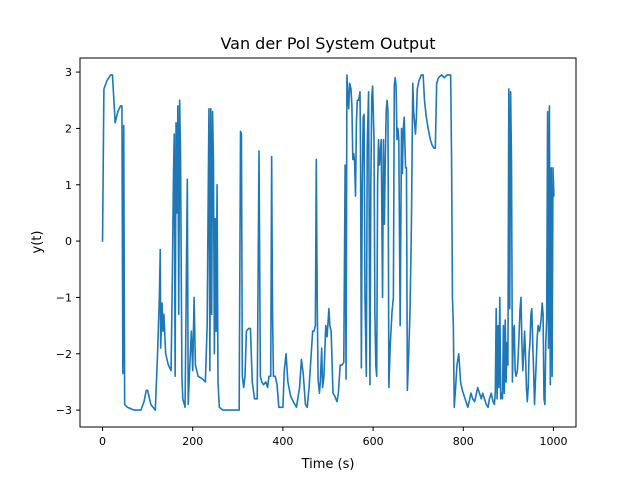  Describe the element at coordinates (192, 441) in the screenshot. I see `x-tick-label: 200` at that location.